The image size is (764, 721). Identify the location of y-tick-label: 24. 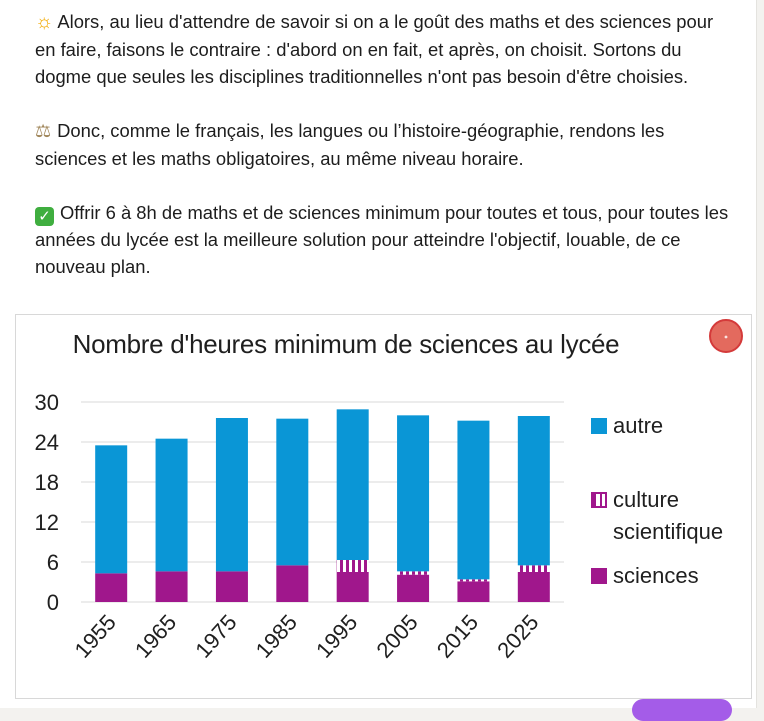
(47, 442).